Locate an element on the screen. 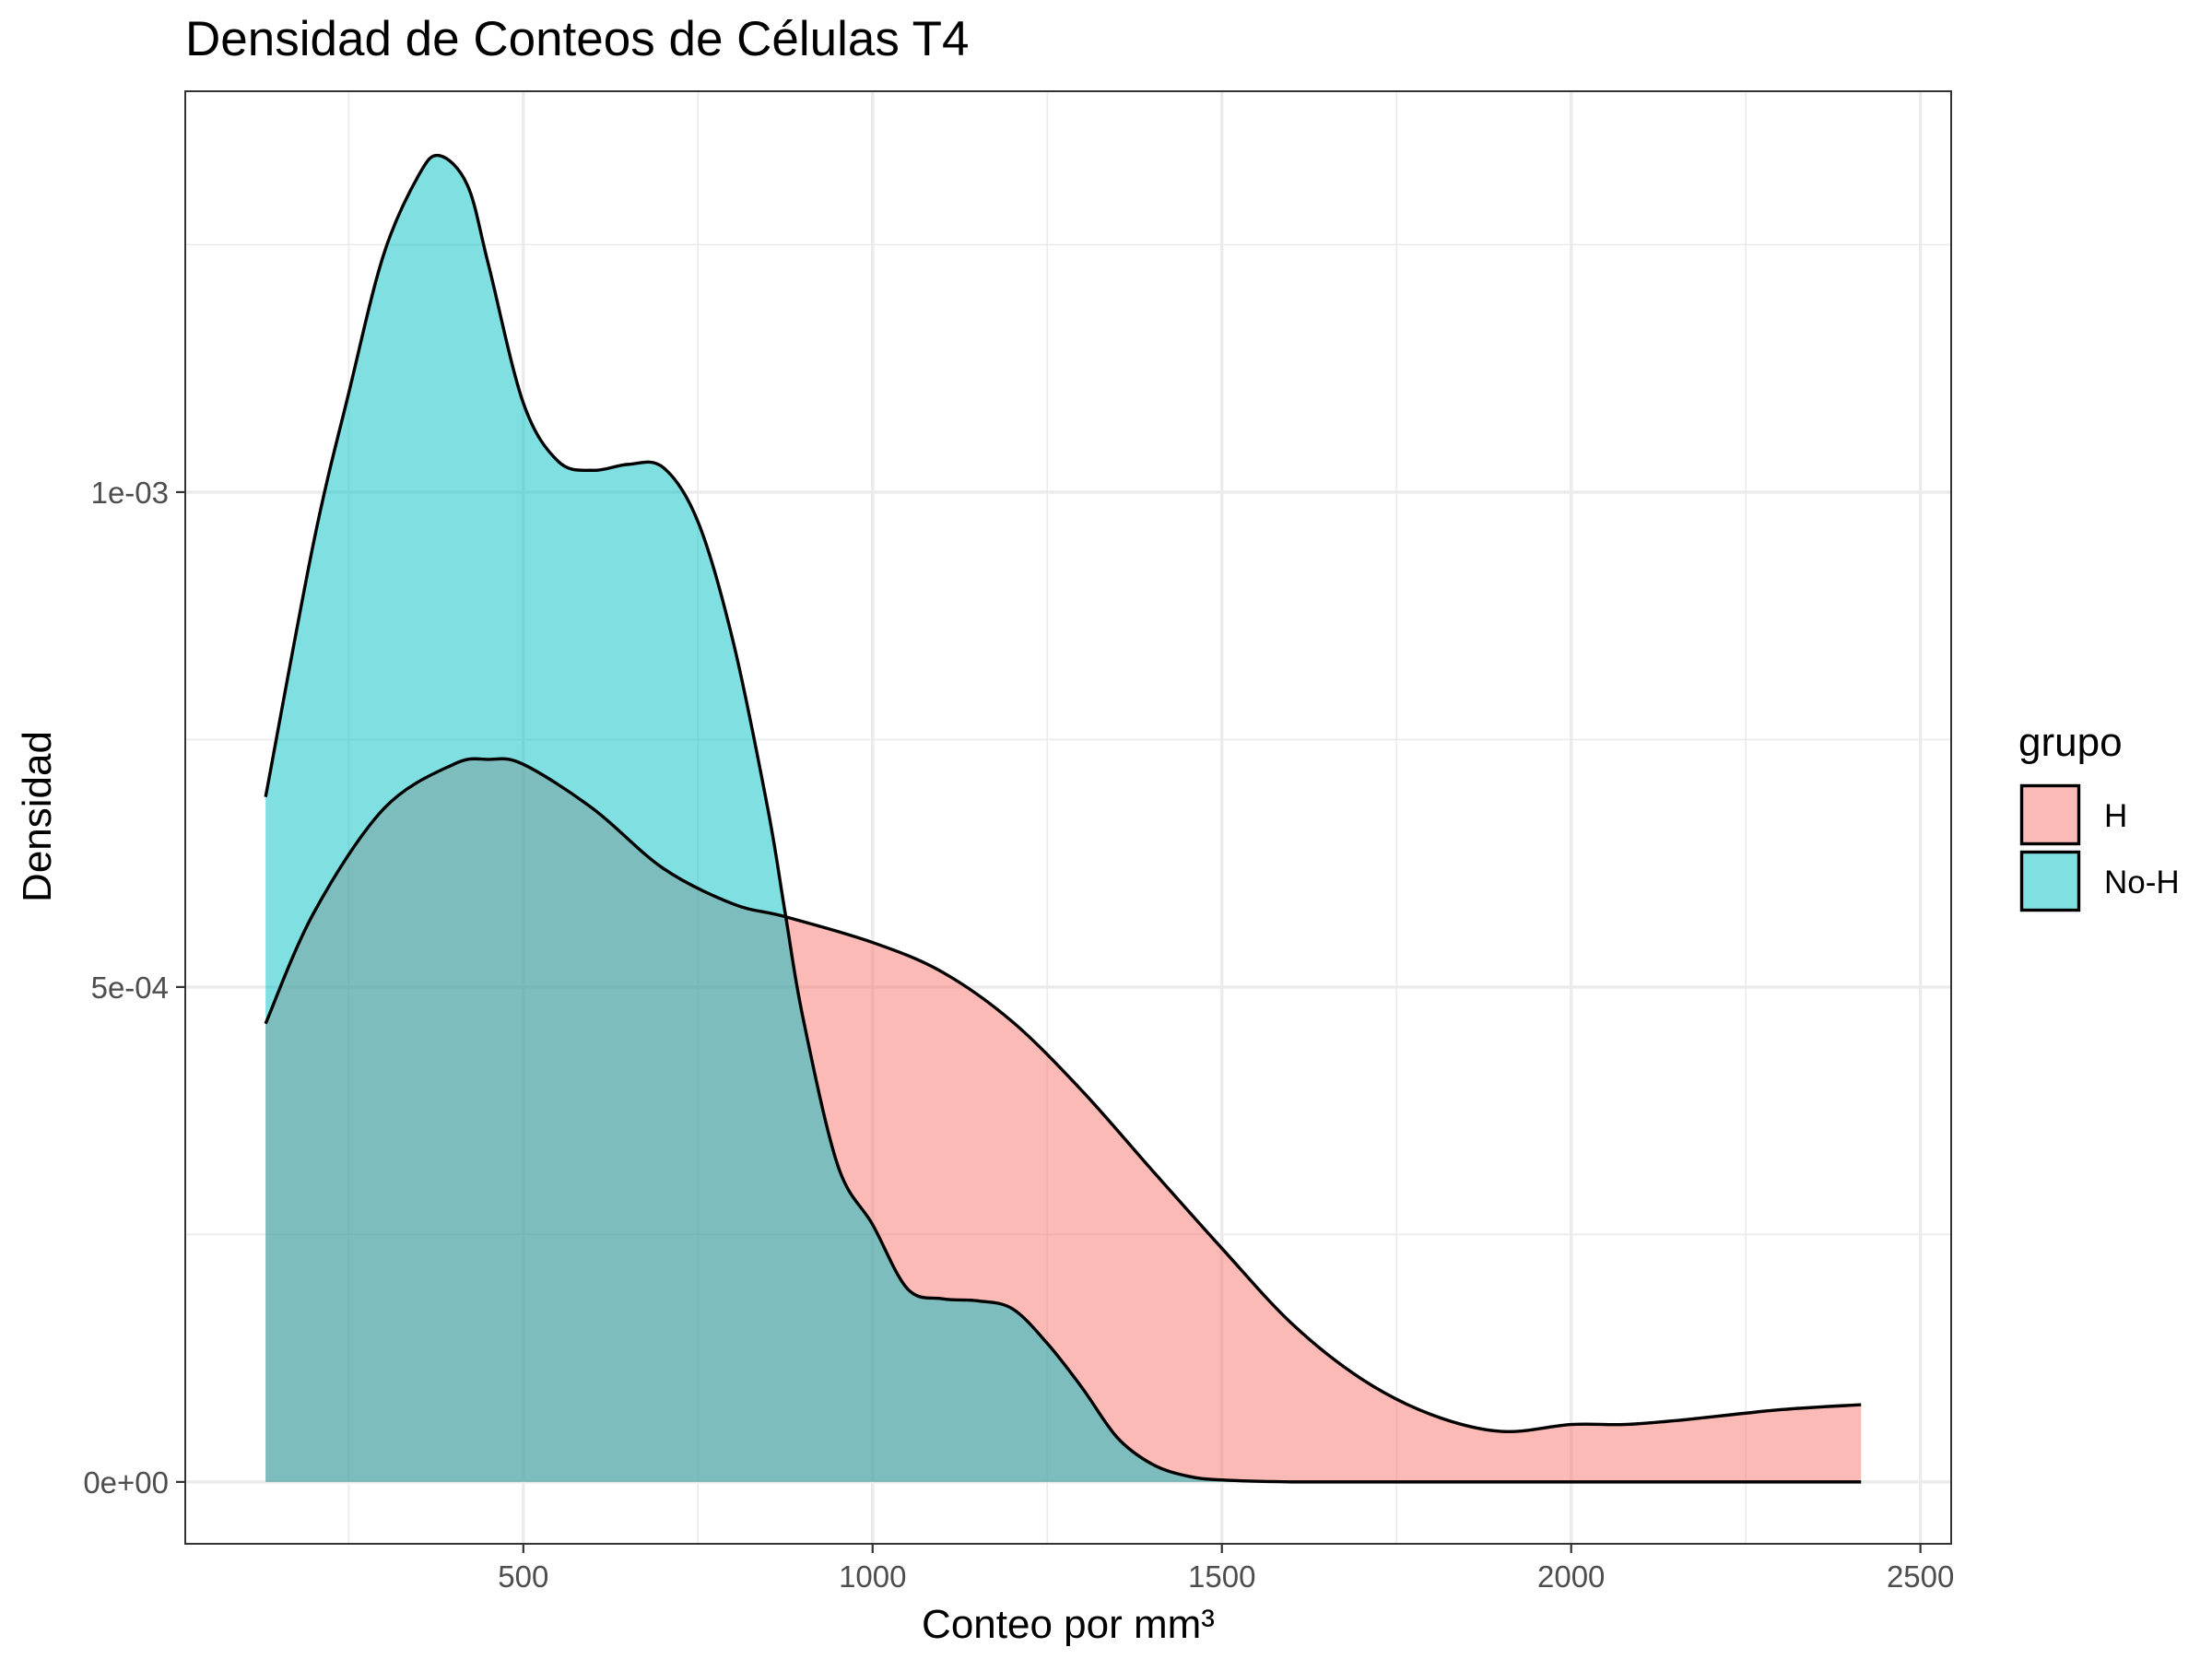 The image size is (2212, 1659). legend-title: grupo is located at coordinates (2070, 742).